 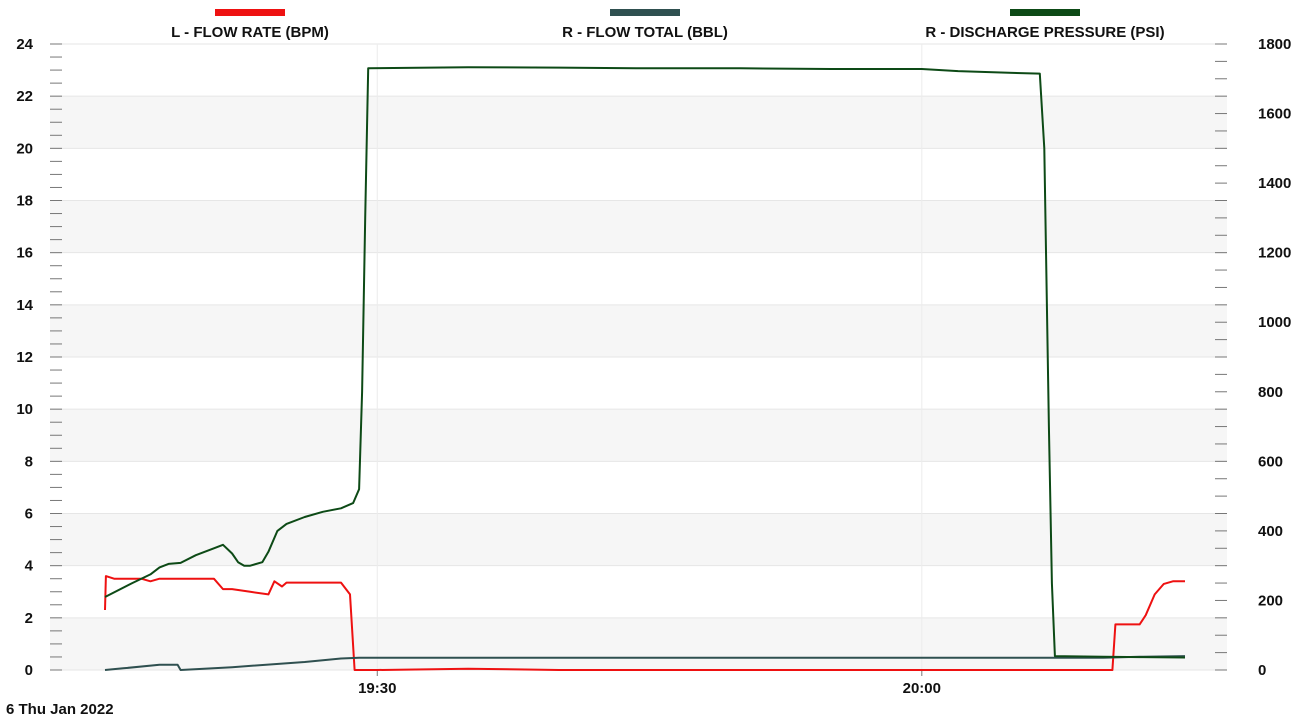 What do you see at coordinates (60, 709) in the screenshot?
I see `date-label: 6 Thu Jan 2022` at bounding box center [60, 709].